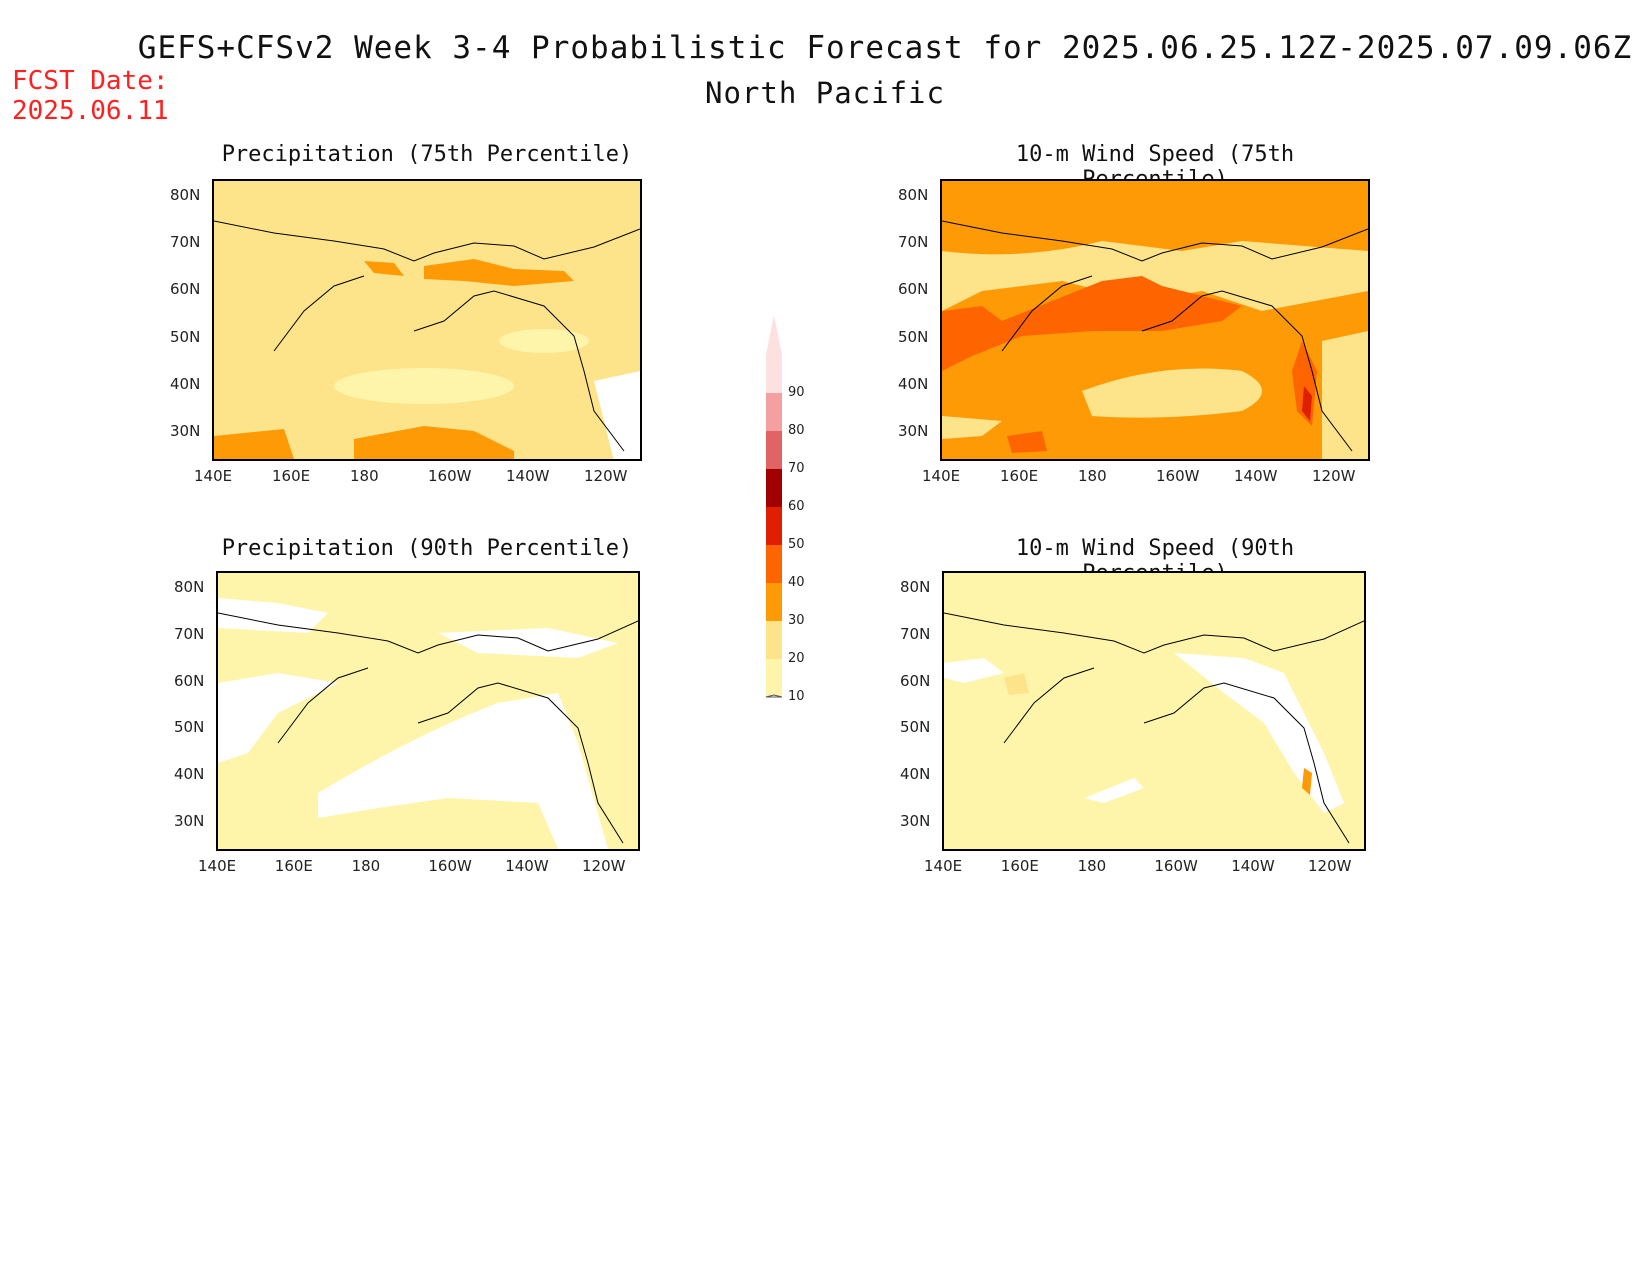 The width and height of the screenshot is (1650, 1275). What do you see at coordinates (427, 548) in the screenshot?
I see `panel-title-precip-90: Precipitation (90th Percentile)` at bounding box center [427, 548].